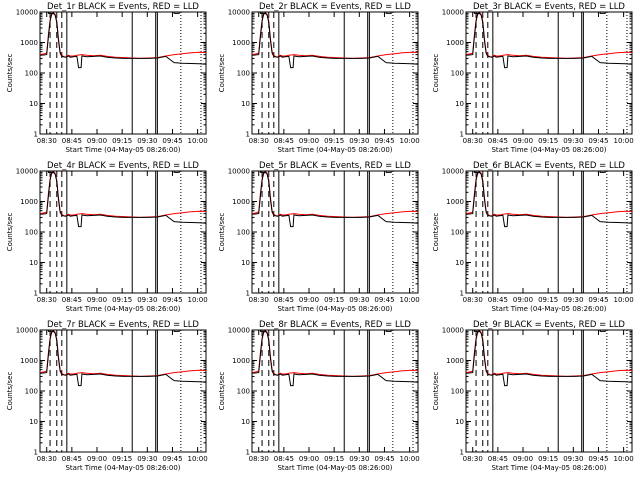 This screenshot has height=480, width=640. I want to click on chart-title: Det_2r BLACK = Events, RED = LLD, so click(335, 7).